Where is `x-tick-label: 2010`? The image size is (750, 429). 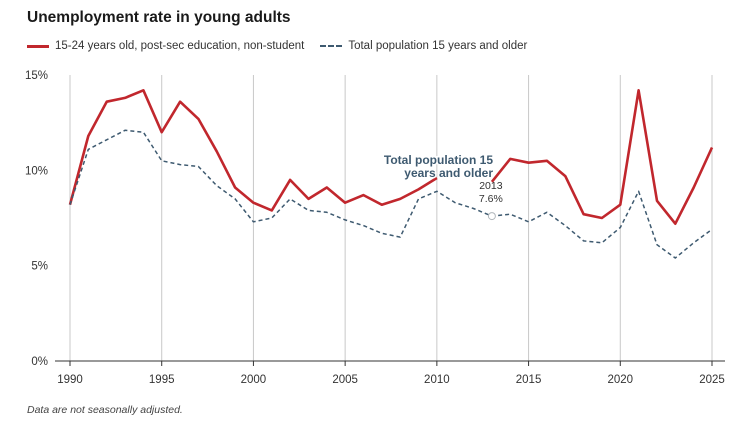
x-tick-label: 2010 is located at coordinates (437, 380).